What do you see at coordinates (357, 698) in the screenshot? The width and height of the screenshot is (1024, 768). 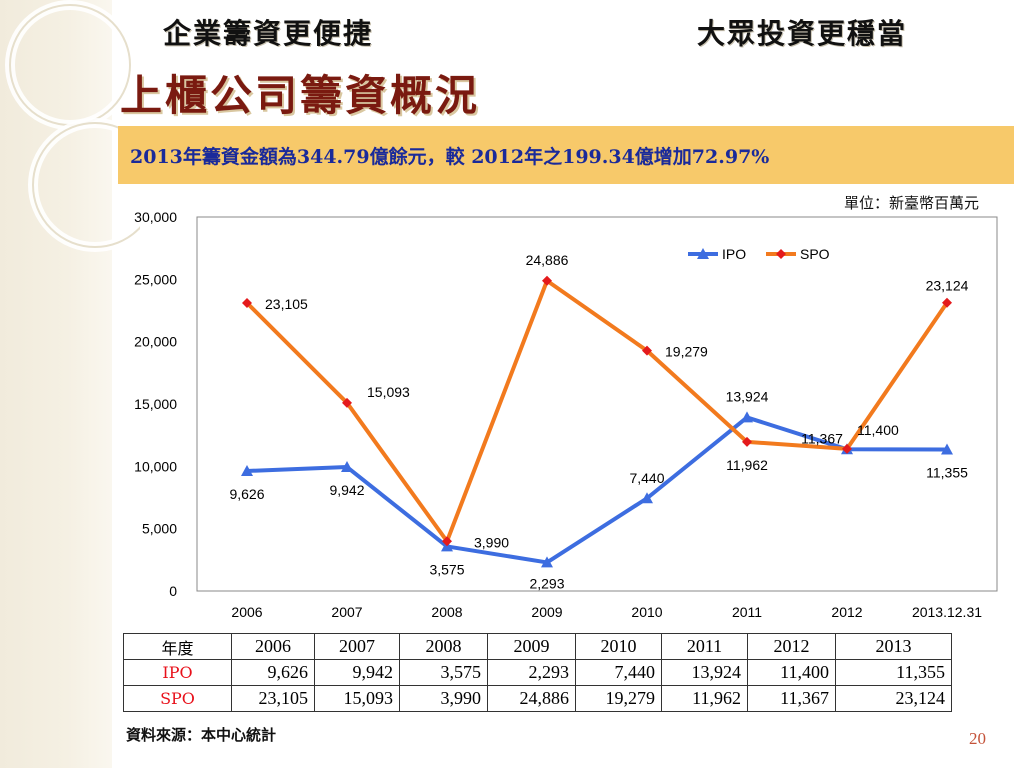 I see `table-cell: 15,093` at bounding box center [357, 698].